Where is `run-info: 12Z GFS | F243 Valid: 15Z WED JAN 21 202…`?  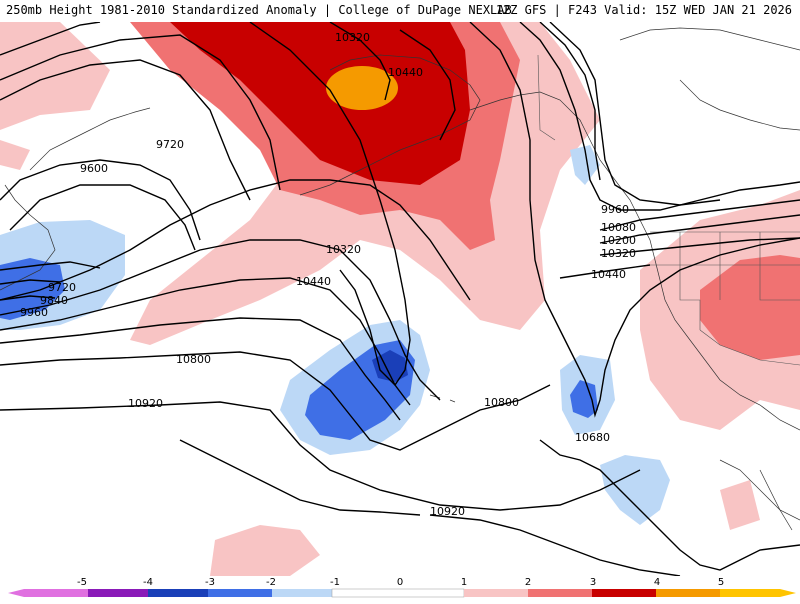
run-info: 12Z GFS | F243 Valid: 15Z WED JAN 21 202… is located at coordinates (643, 10).